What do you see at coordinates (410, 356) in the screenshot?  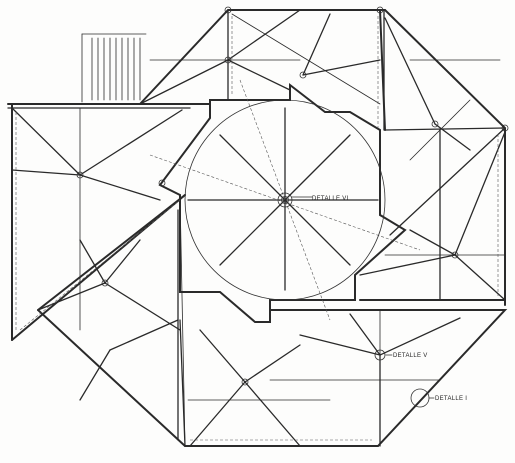 I see `label-detail-v: DETALLE V` at bounding box center [410, 356].